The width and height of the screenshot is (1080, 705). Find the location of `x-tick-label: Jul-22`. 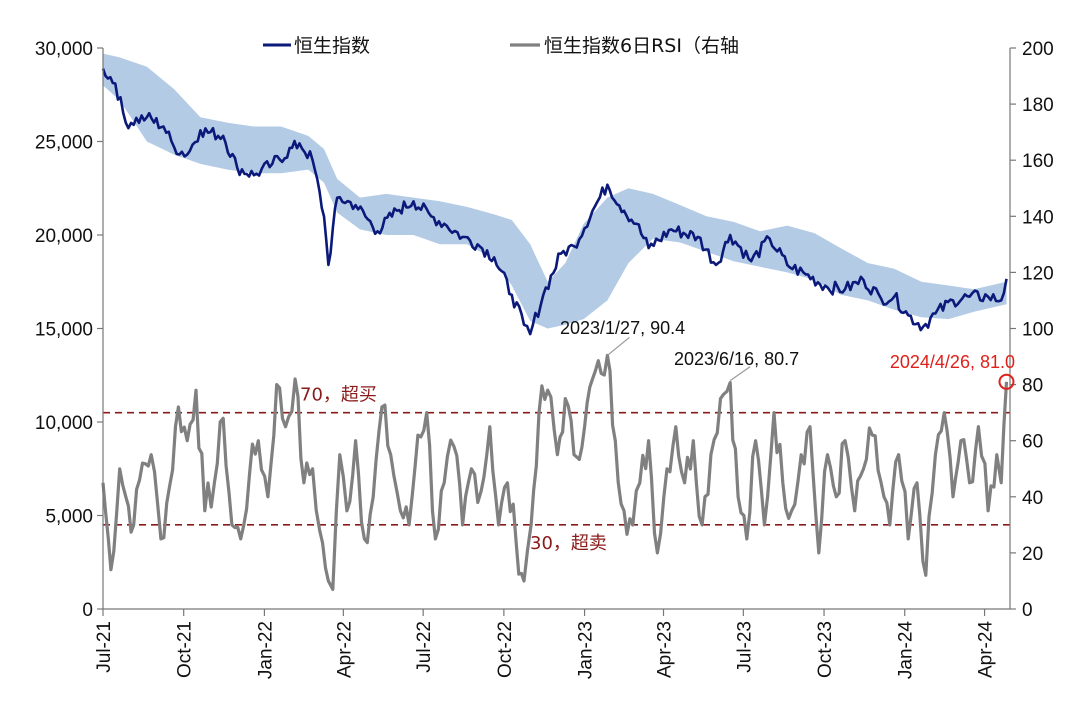

x-tick-label: Jul-22 is located at coordinates (424, 647).